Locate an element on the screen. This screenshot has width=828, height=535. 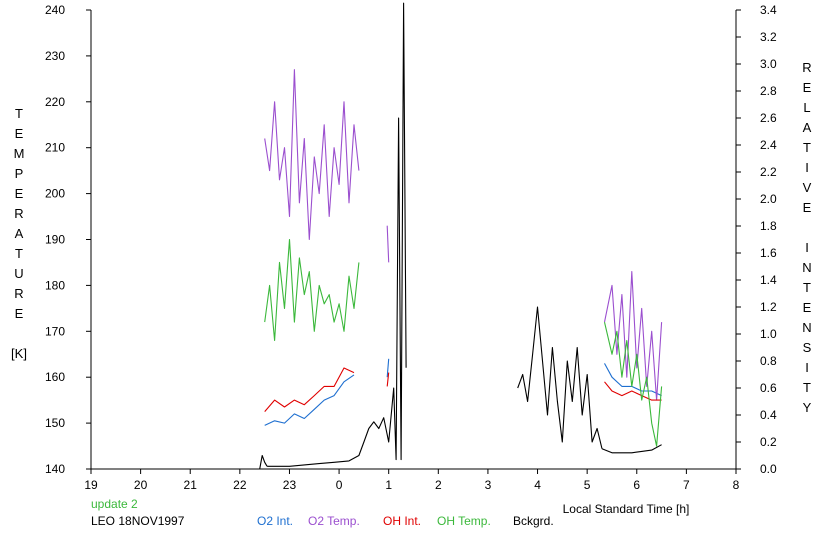
y-right-tick-label: 3.2 is located at coordinates (768, 37).